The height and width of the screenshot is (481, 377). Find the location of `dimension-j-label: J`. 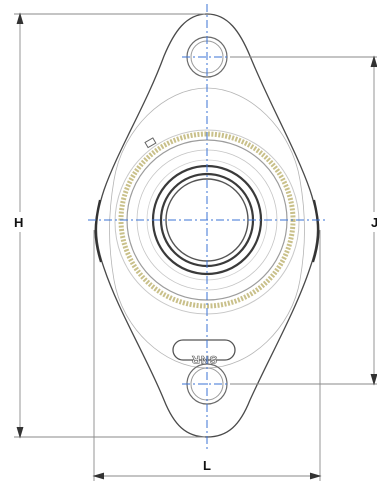

dimension-j-label: J is located at coordinates (374, 222).